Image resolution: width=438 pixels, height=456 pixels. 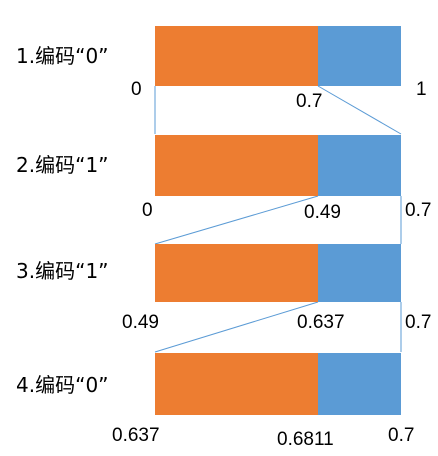 What do you see at coordinates (309, 101) in the screenshot?
I see `step-1-tick-split: 0.7` at bounding box center [309, 101].